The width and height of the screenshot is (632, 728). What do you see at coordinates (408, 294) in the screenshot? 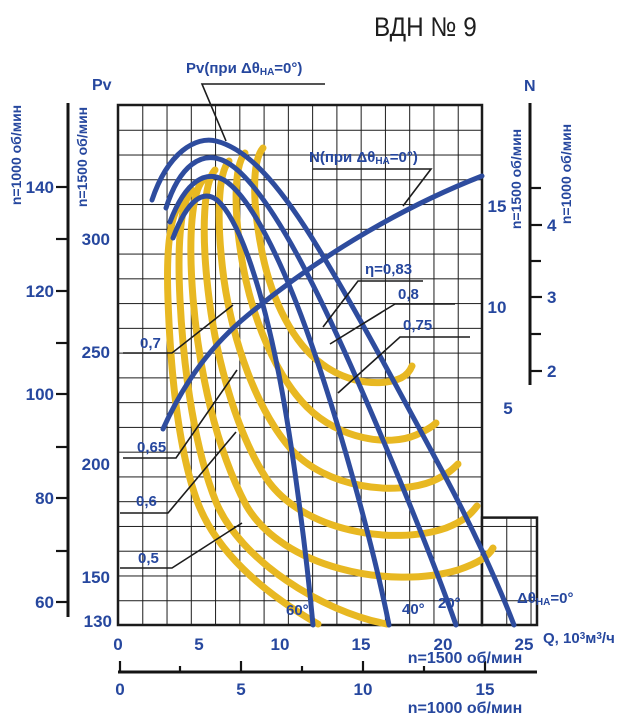
I see `eta-label-08: 0,8` at bounding box center [408, 294].